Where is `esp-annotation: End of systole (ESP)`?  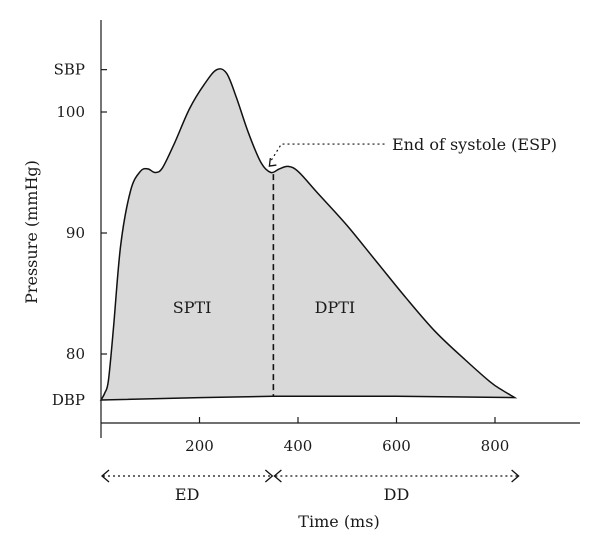 esp-annotation: End of systole (ESP) is located at coordinates (412, 151).